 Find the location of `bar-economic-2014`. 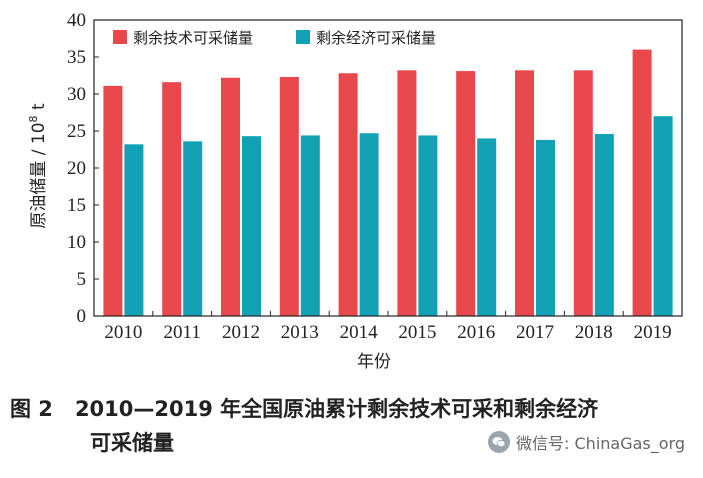

bar-economic-2014 is located at coordinates (369, 224).